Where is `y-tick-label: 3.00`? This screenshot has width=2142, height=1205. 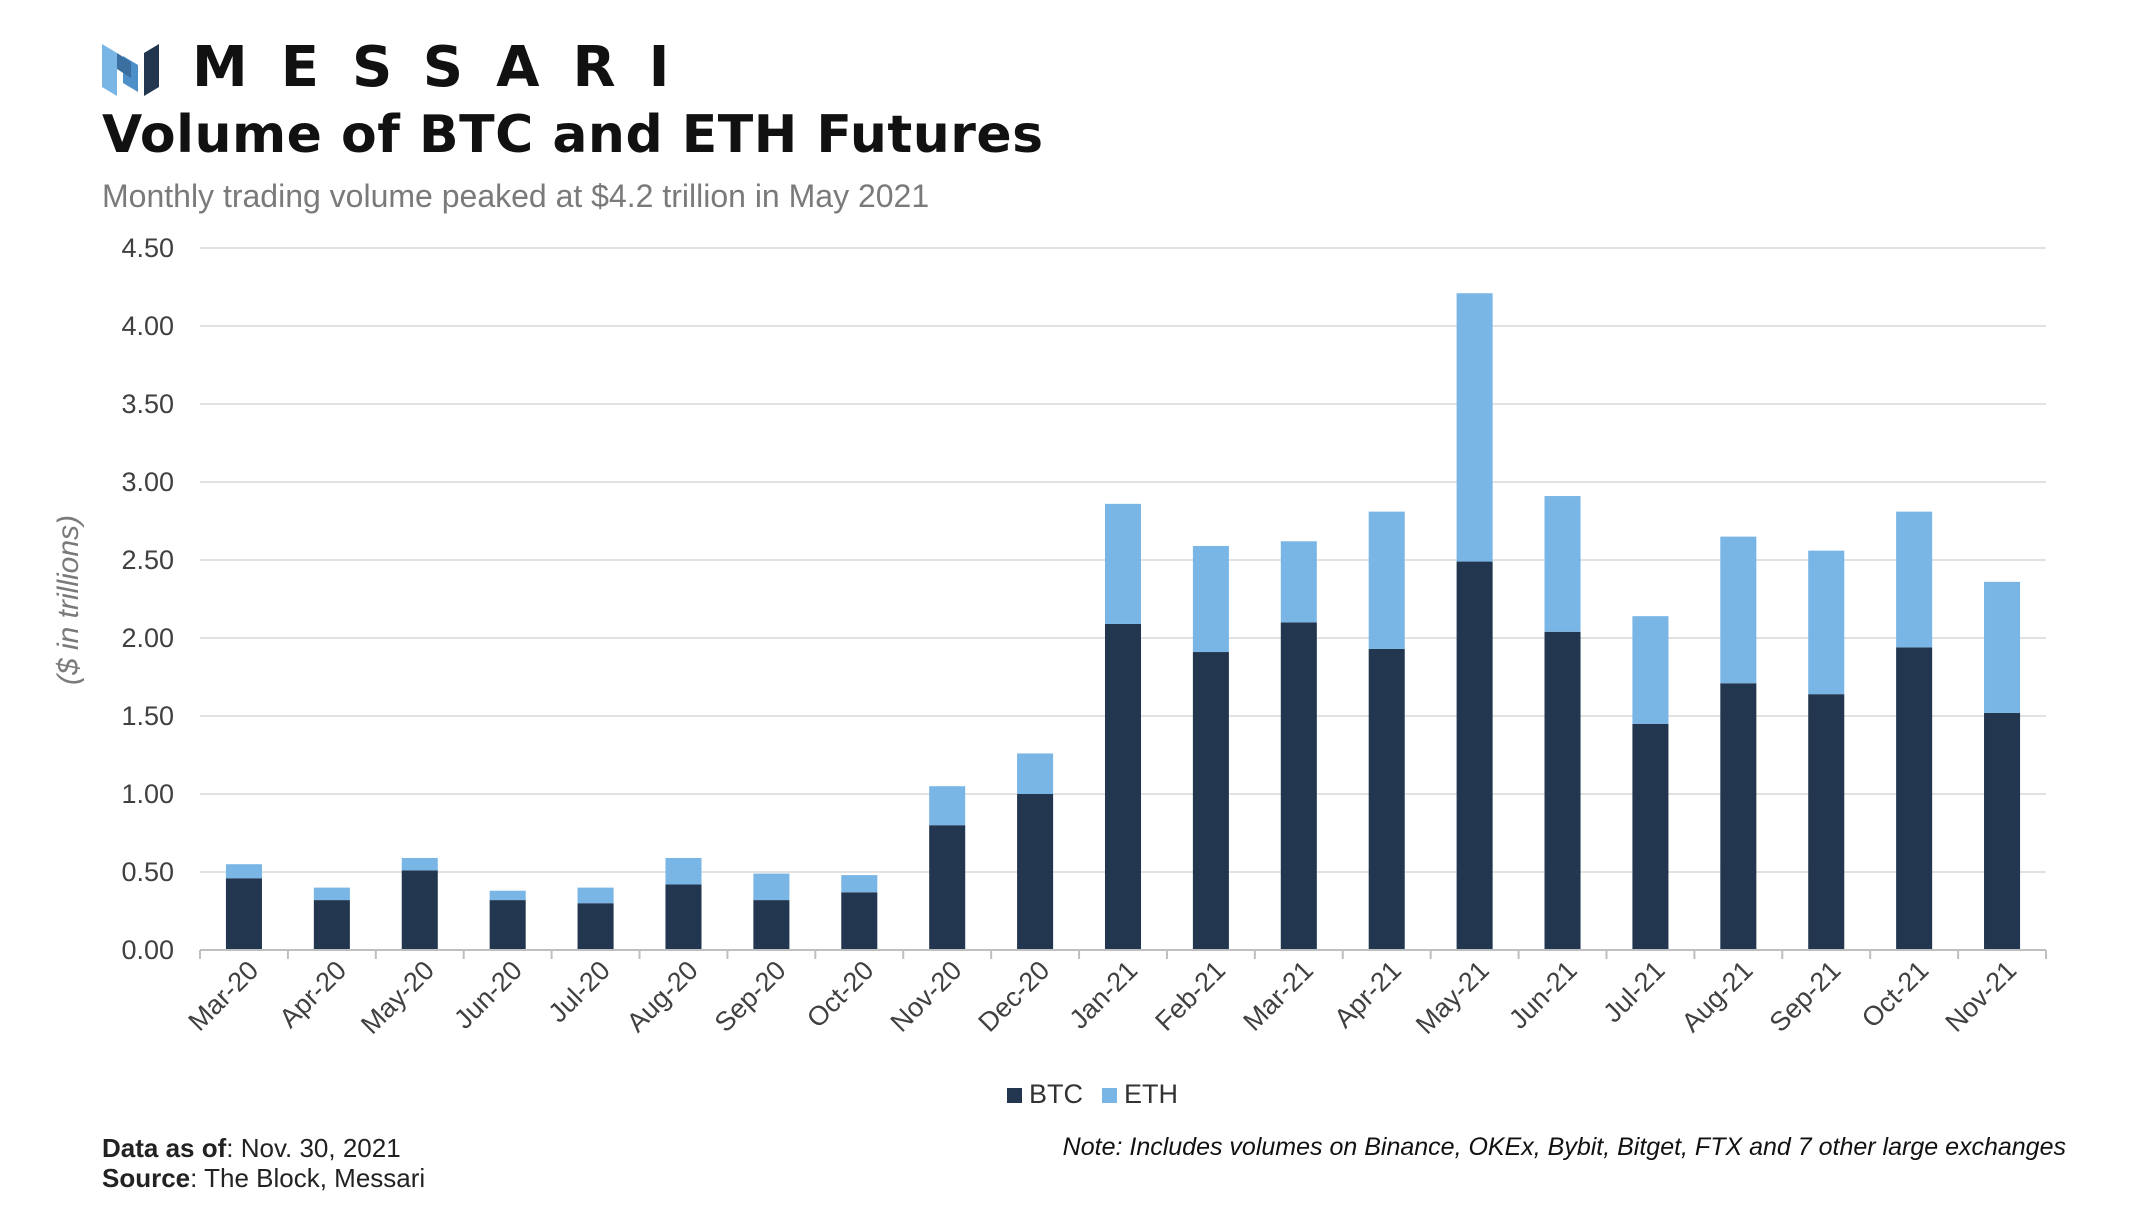
y-tick-label: 3.00 is located at coordinates (147, 482).